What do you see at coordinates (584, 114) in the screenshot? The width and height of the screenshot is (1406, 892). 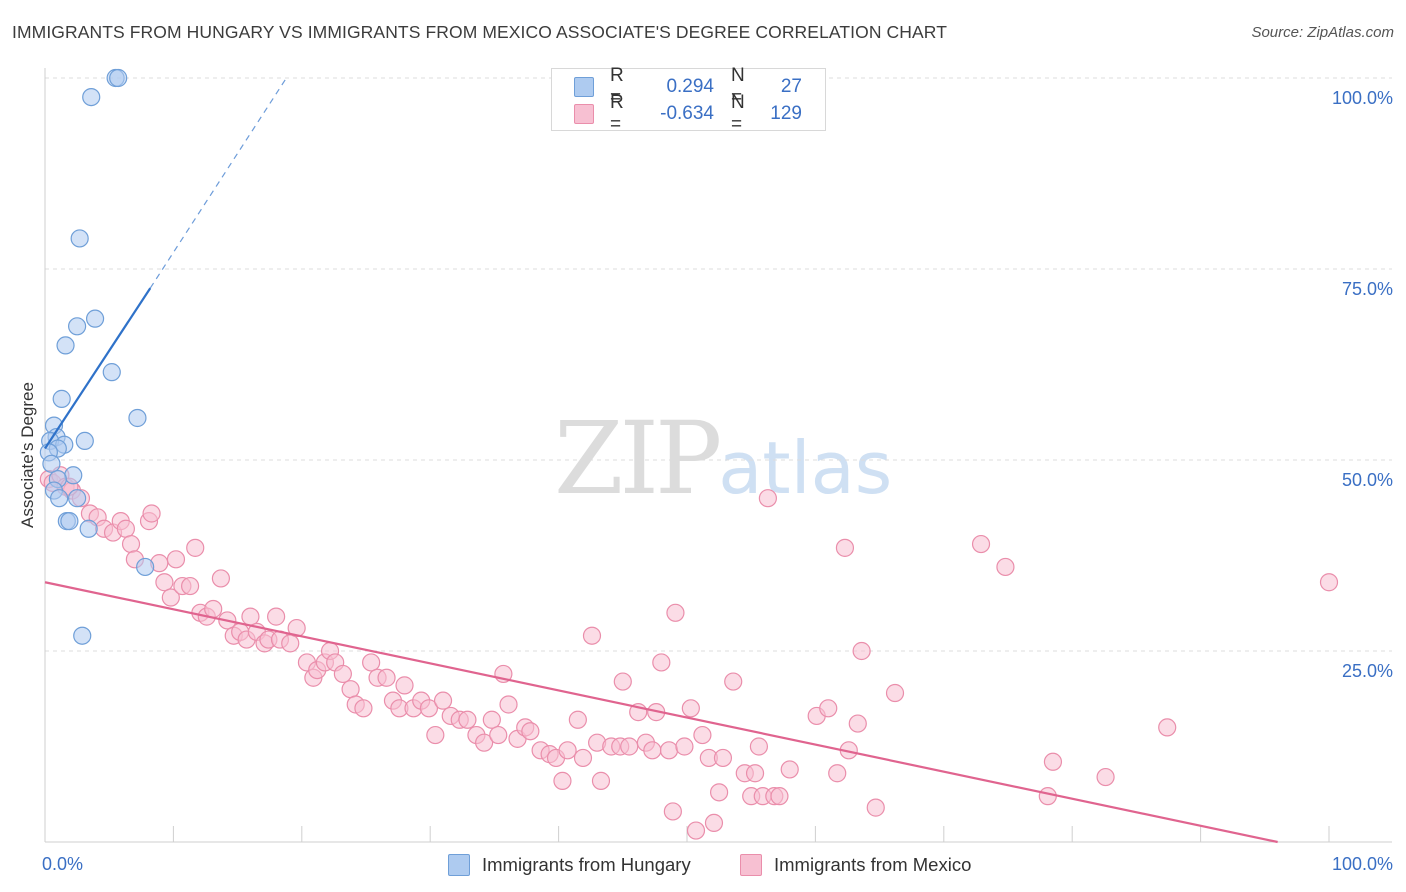 I see `mexico-swatch` at bounding box center [584, 114].